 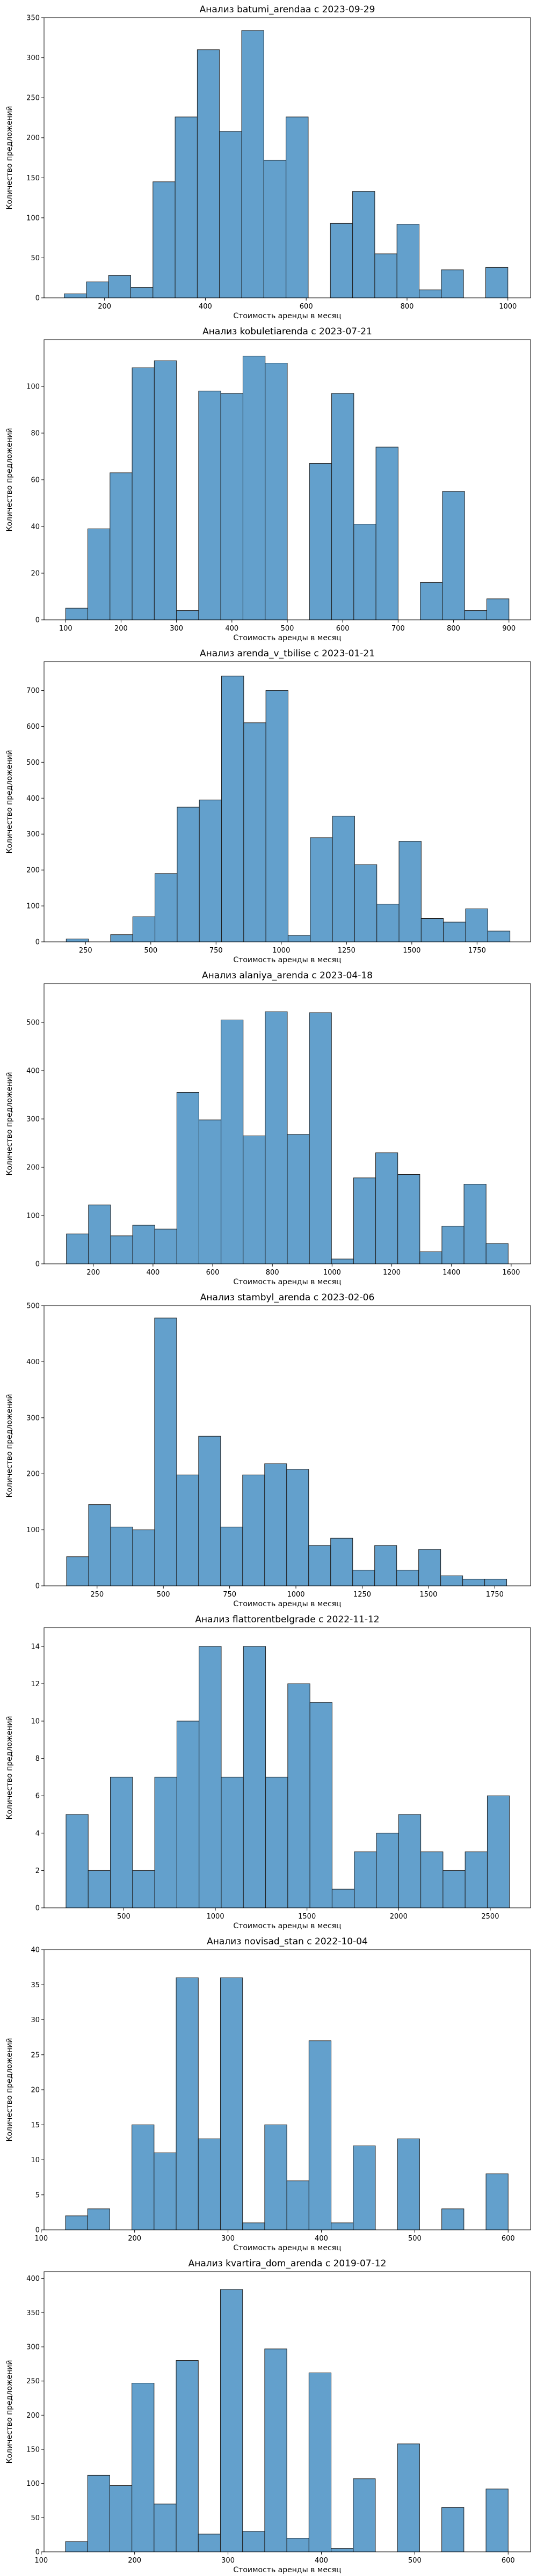 I want to click on y-tick-label: 30, so click(x=36, y=2020).